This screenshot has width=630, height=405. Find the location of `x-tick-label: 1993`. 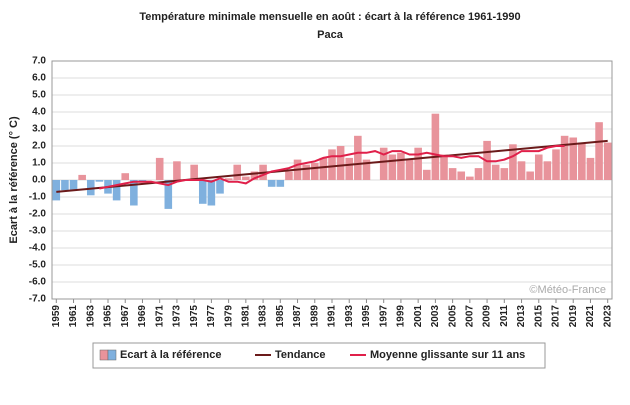

x-tick-label: 1993 is located at coordinates (349, 316).